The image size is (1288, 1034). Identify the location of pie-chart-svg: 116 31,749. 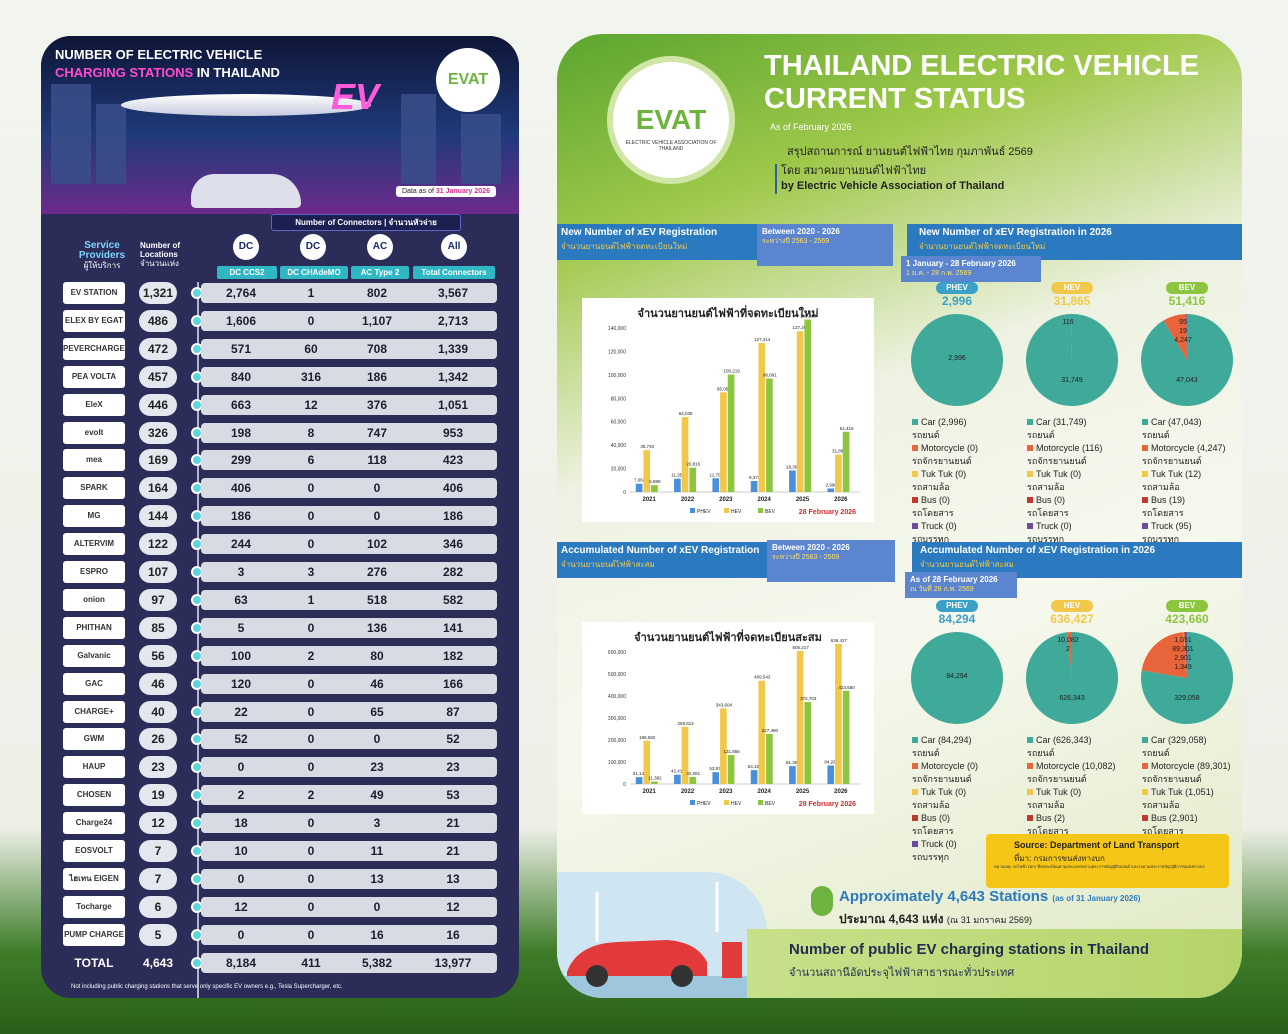
(1072, 360).